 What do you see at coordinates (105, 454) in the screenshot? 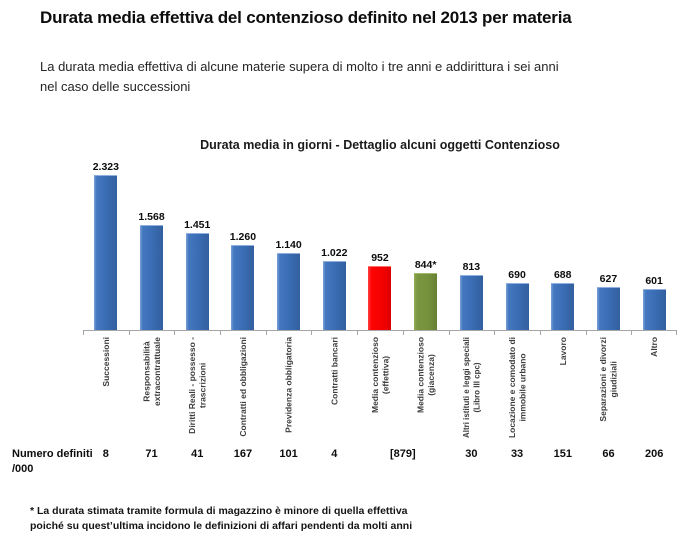
I see `numbers-row-value: 8` at bounding box center [105, 454].